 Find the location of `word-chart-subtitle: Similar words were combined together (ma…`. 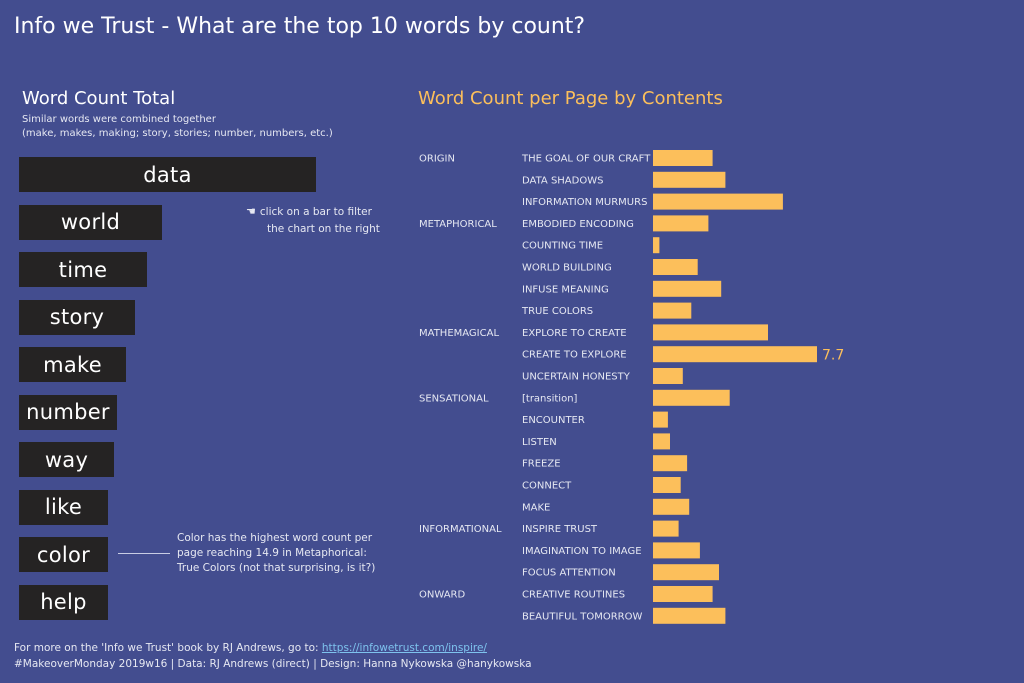

word-chart-subtitle: Similar words were combined together (ma… is located at coordinates (177, 127).